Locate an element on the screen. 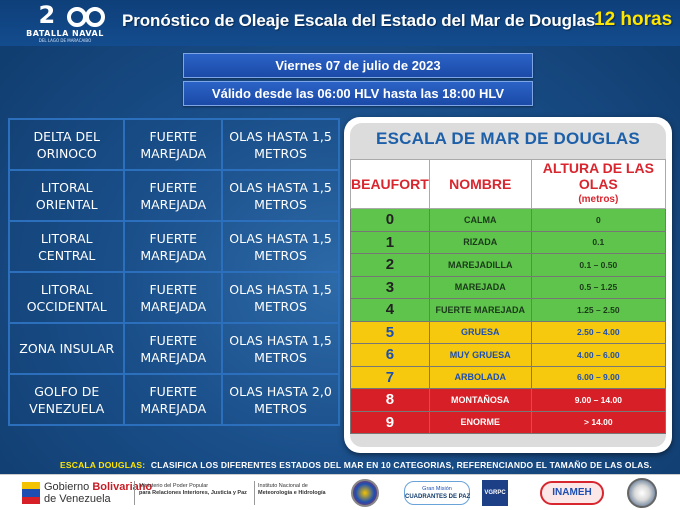 Image resolution: width=680 pixels, height=510 pixels. region-zone: LITORAL CENTRAL is located at coordinates (66, 246).